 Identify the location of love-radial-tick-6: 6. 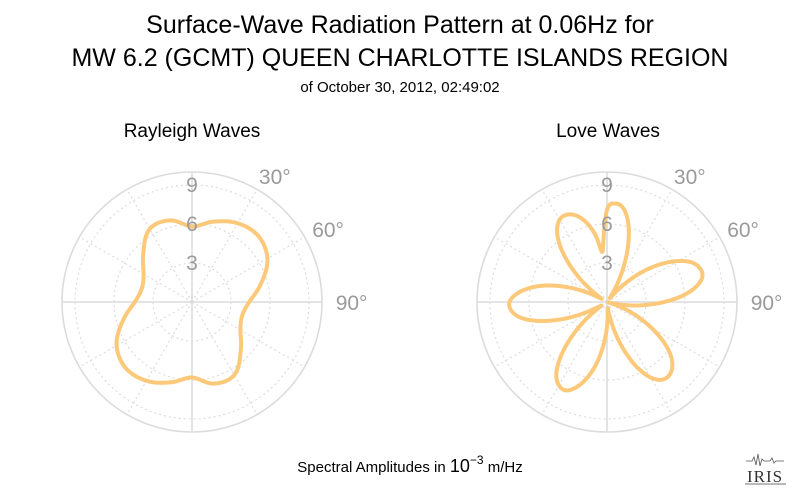
(607, 224).